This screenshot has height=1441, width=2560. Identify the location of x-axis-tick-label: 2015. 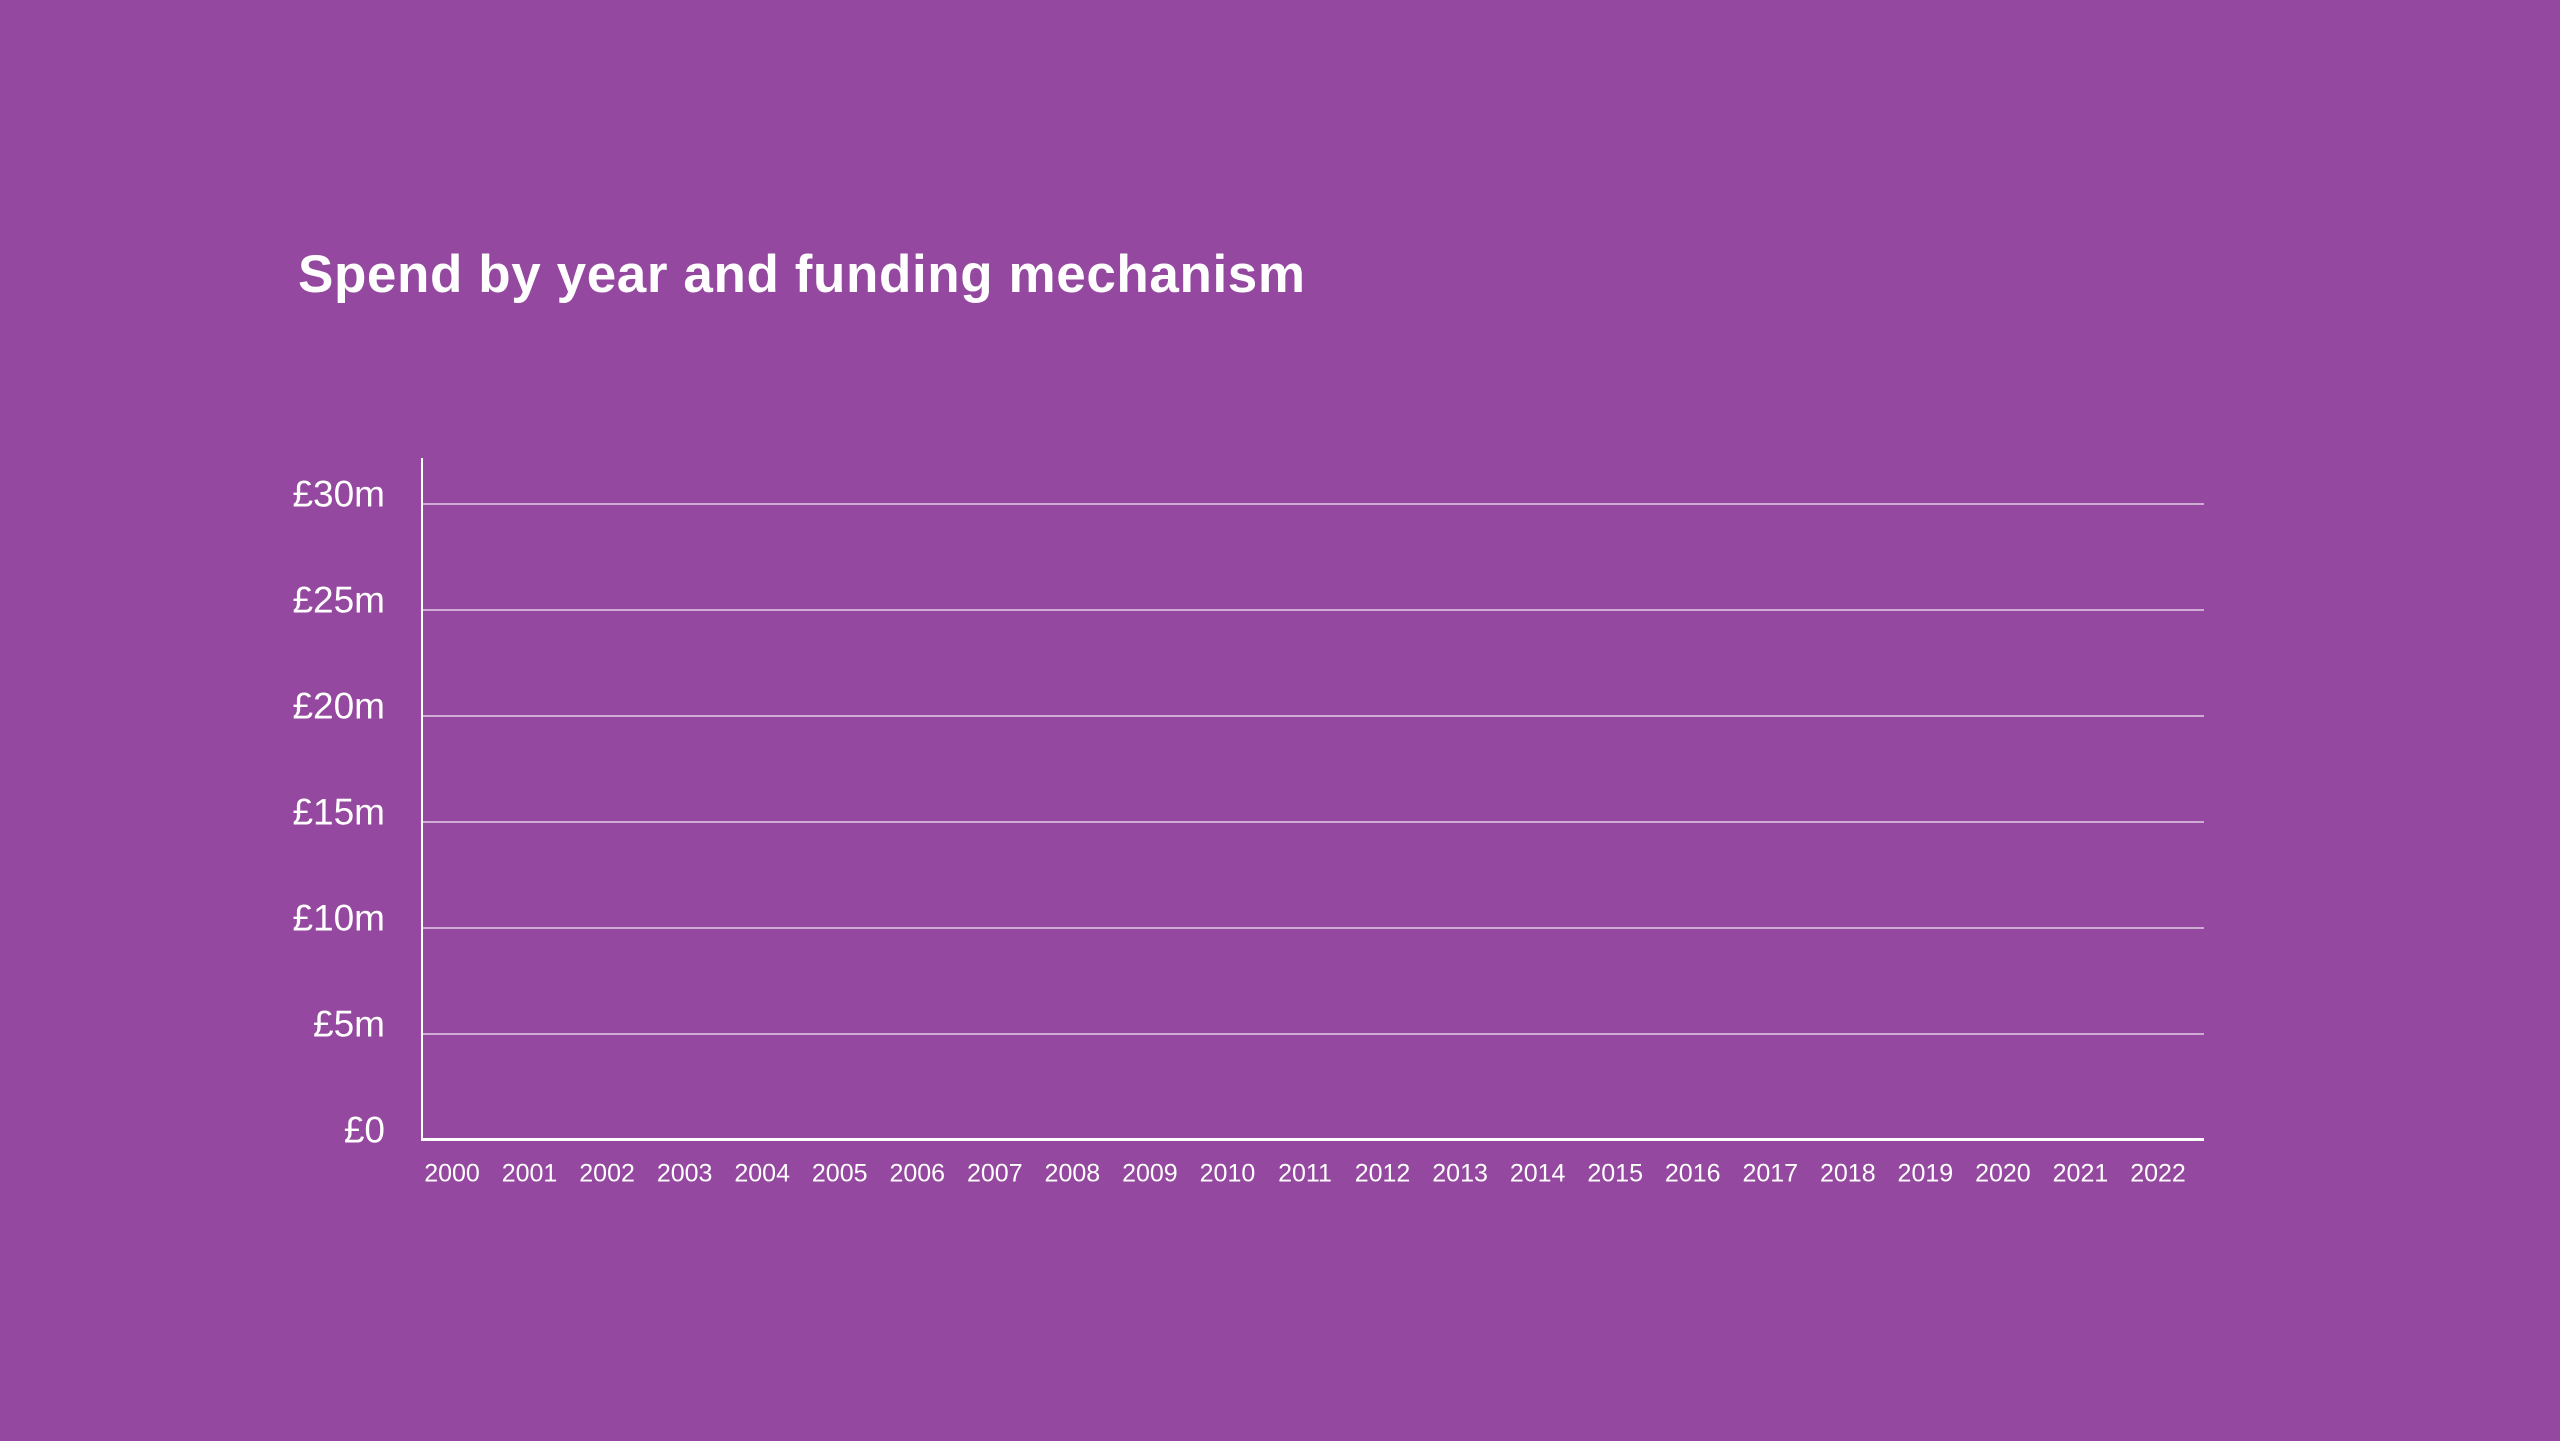
(1615, 1173).